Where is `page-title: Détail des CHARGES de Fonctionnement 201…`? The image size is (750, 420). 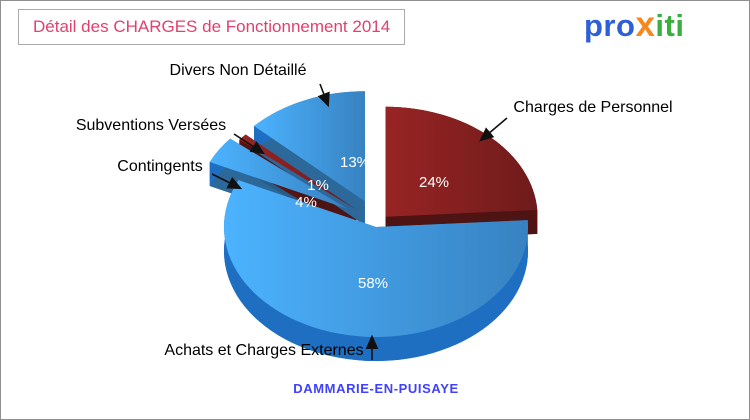
page-title: Détail des CHARGES de Fonctionnement 201… is located at coordinates (212, 27).